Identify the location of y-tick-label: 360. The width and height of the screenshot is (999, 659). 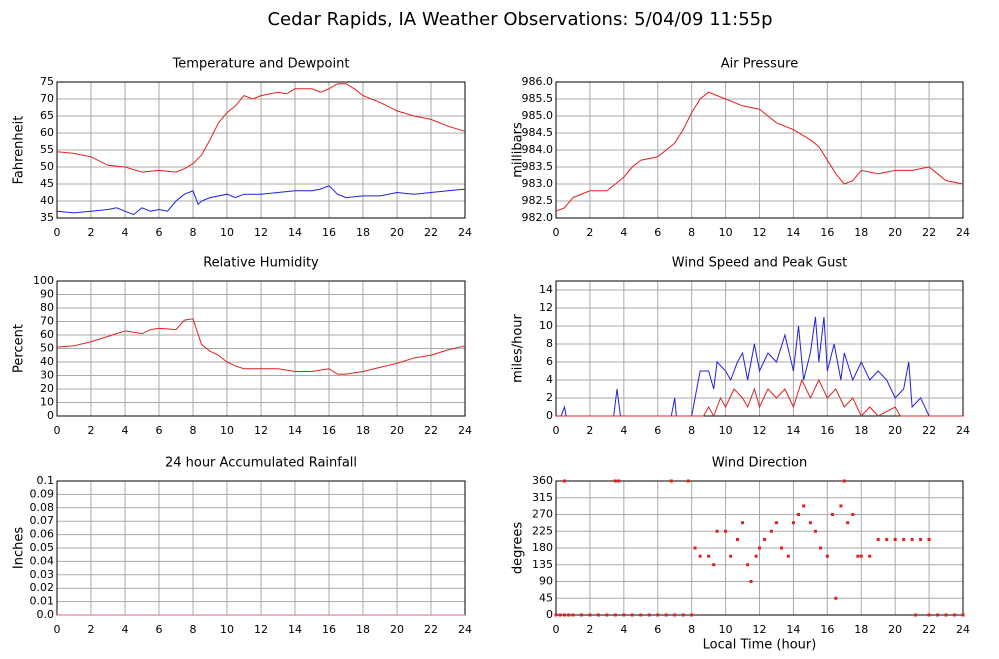
(542, 480).